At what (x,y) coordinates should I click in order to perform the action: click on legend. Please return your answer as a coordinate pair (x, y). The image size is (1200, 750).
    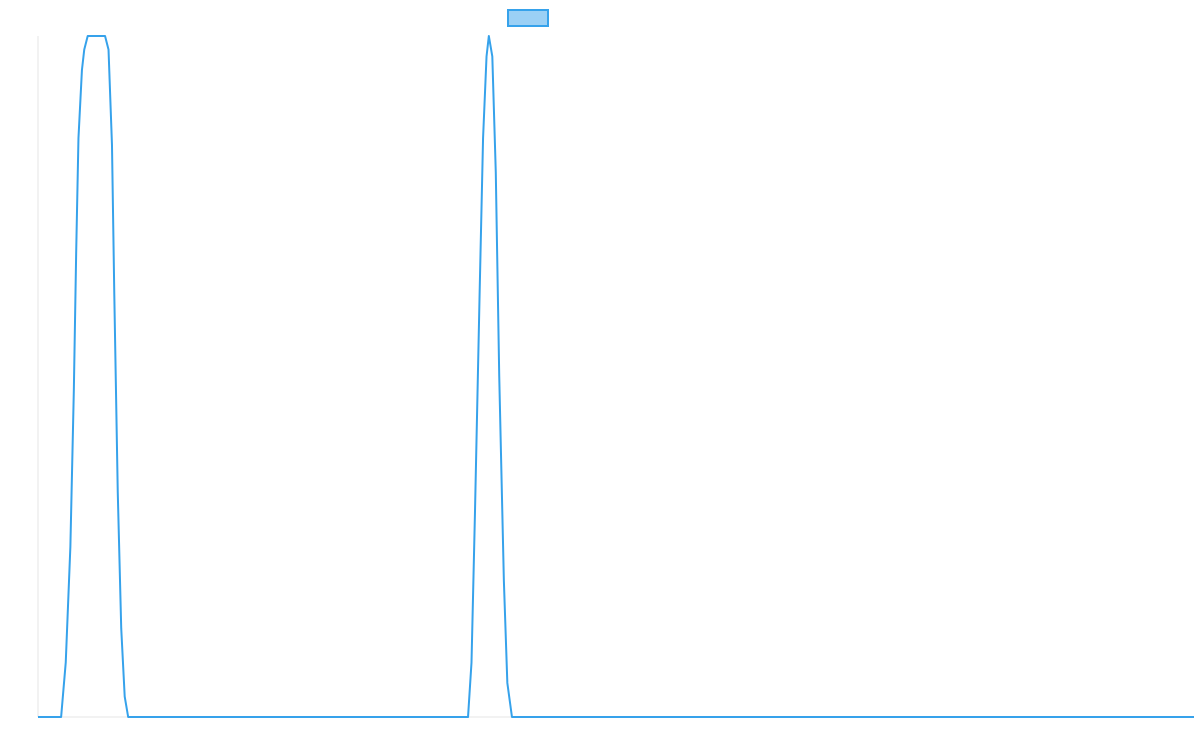
    Looking at the image, I should click on (528, 18).